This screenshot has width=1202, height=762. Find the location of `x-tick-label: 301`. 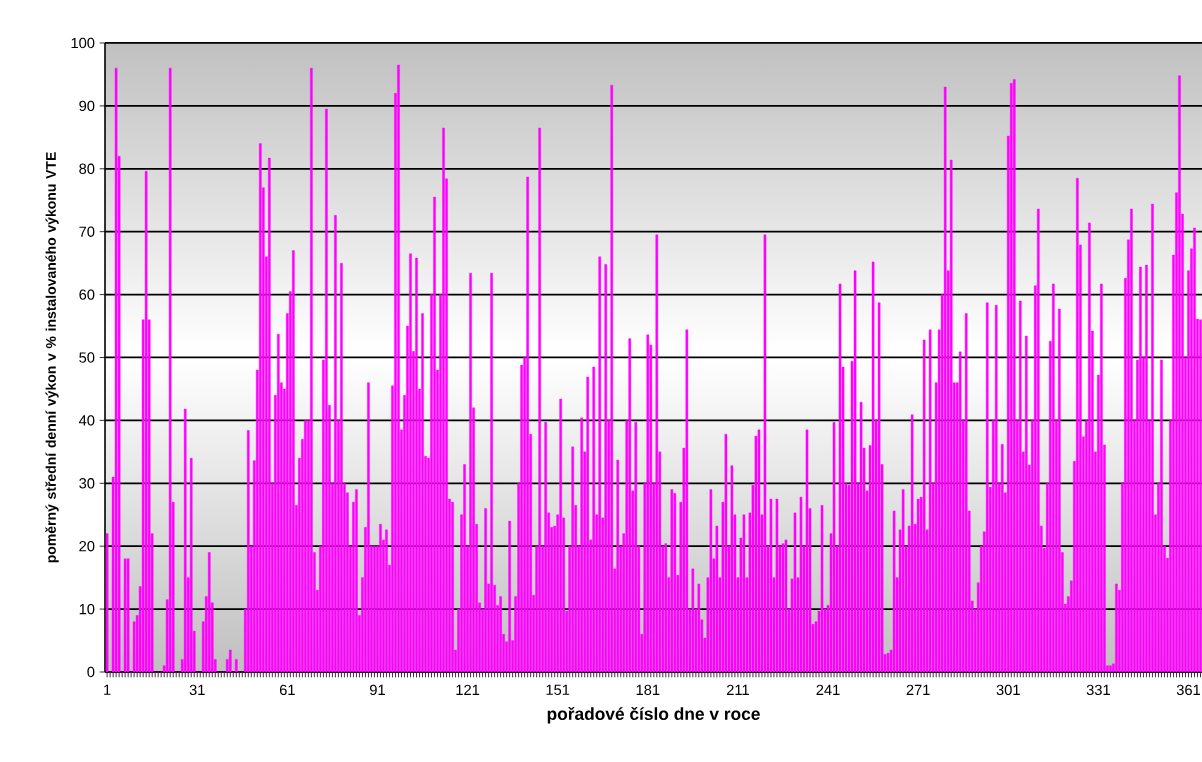

x-tick-label: 301 is located at coordinates (1008, 690).